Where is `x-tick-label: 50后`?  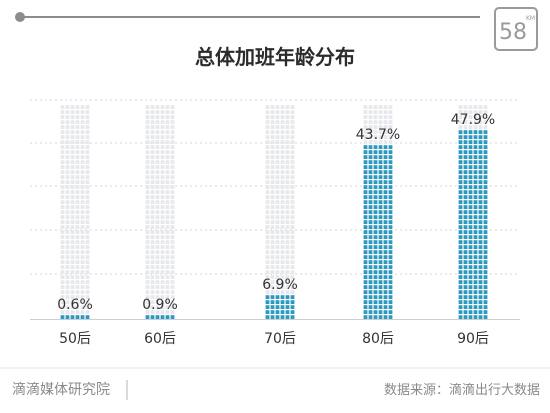
x-tick-label: 50后 is located at coordinates (75, 339).